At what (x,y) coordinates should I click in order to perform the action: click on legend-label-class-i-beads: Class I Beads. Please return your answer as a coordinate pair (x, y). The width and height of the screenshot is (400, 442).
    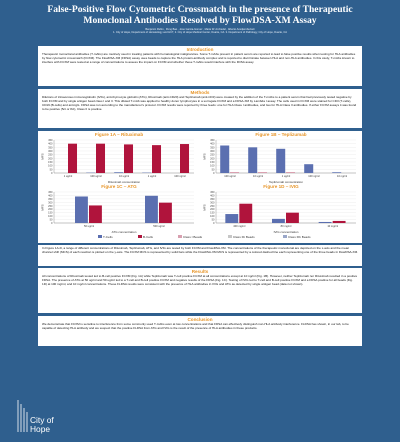
    Looking at the image, I should click on (193, 237).